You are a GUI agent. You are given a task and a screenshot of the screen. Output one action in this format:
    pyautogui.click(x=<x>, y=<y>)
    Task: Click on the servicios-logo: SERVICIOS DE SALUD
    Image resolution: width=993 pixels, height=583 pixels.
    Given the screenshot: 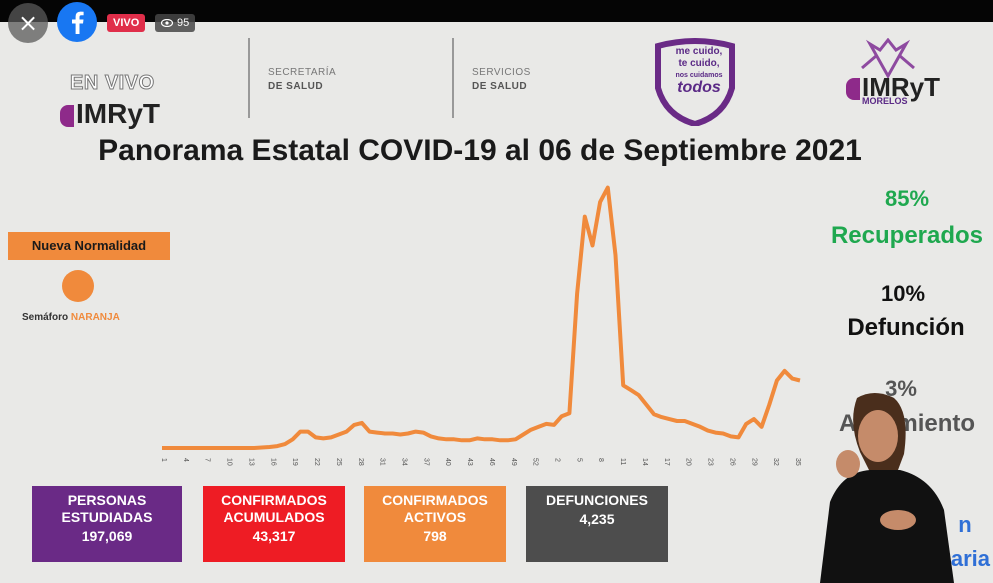 What is the action you would take?
    pyautogui.click(x=501, y=80)
    